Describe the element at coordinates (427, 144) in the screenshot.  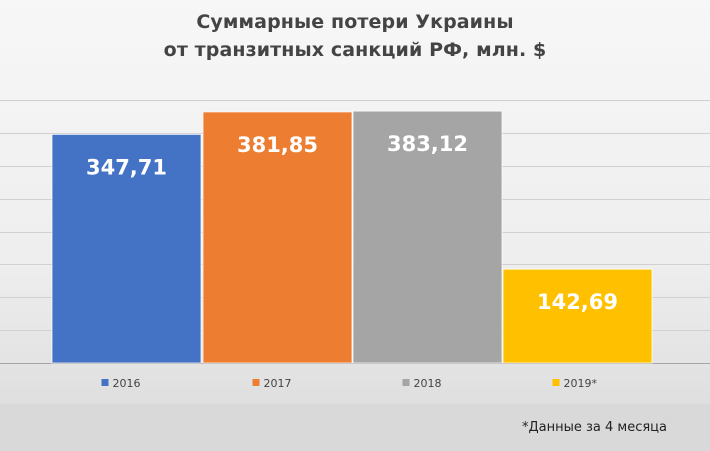
I see `data-label-2018: 383,12` at that location.